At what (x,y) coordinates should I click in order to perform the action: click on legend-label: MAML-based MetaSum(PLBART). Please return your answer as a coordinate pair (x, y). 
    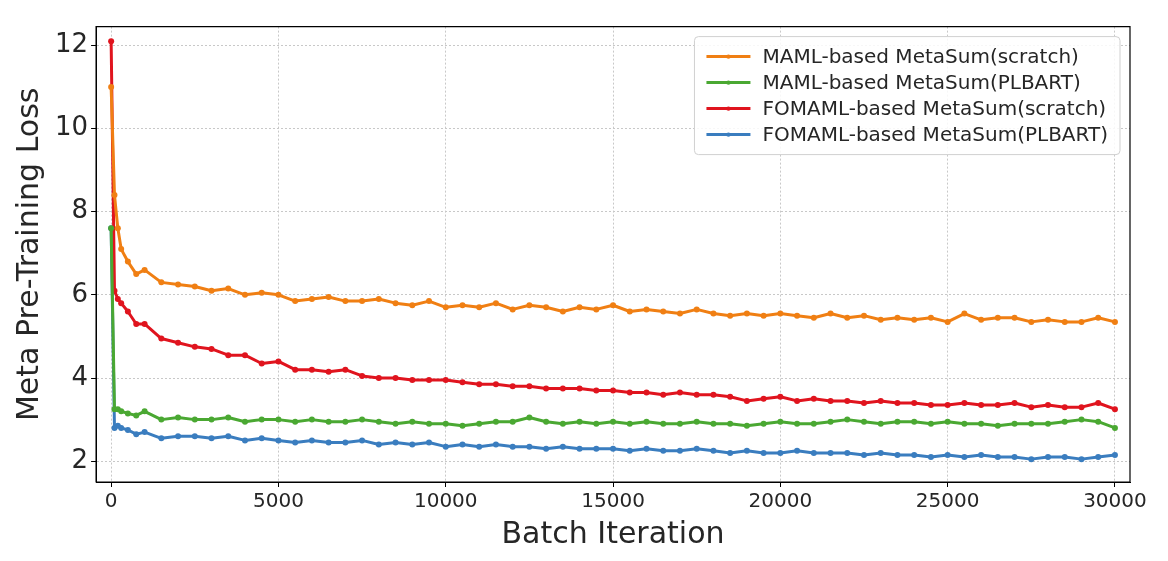
    Looking at the image, I should click on (921, 81).